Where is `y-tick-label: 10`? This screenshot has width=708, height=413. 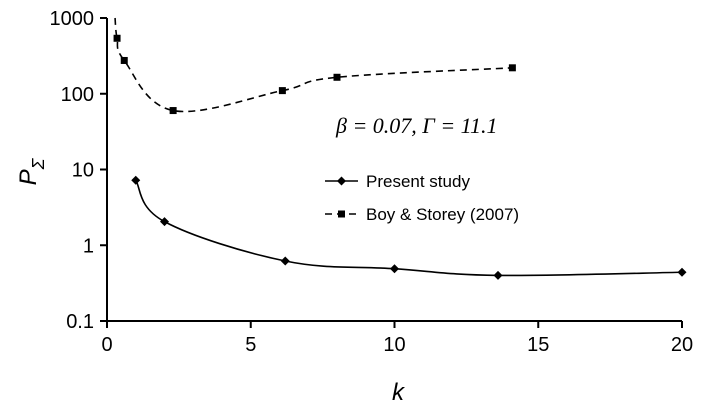
y-tick-label: 10 is located at coordinates (83, 171).